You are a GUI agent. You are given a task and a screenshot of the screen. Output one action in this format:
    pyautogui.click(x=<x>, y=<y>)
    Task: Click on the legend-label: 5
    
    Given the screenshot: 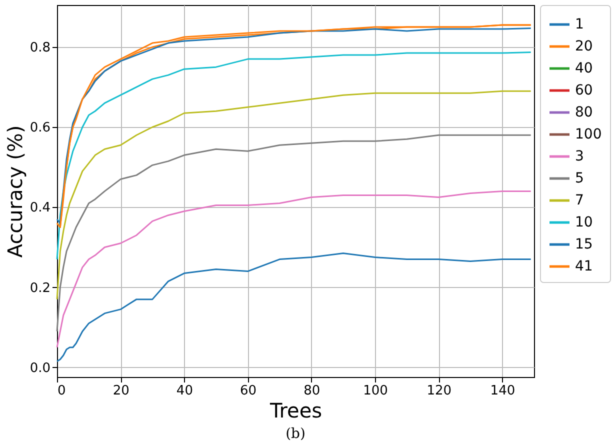 What is the action you would take?
    pyautogui.click(x=579, y=178)
    